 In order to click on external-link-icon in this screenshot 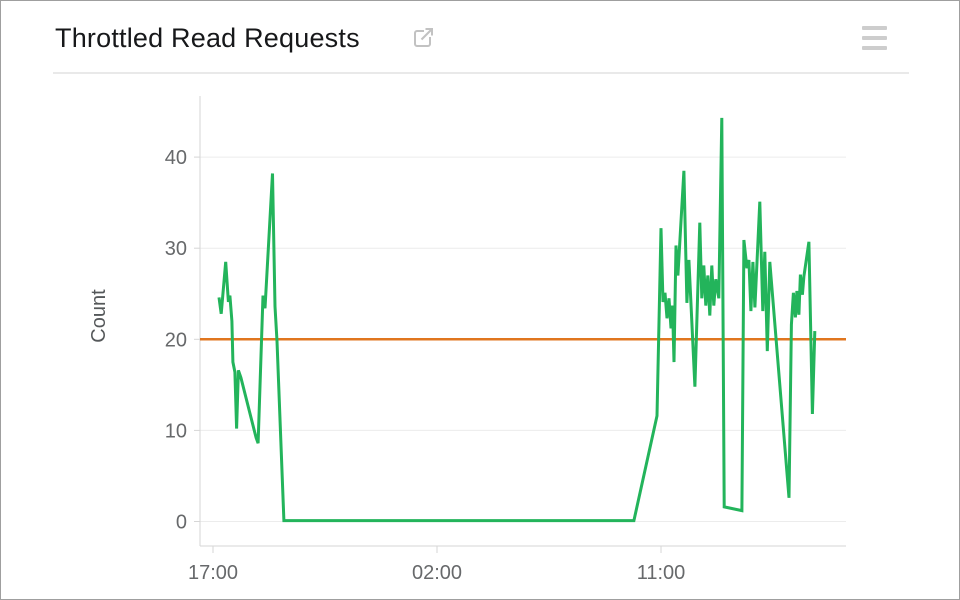, I will do `click(423, 38)`.